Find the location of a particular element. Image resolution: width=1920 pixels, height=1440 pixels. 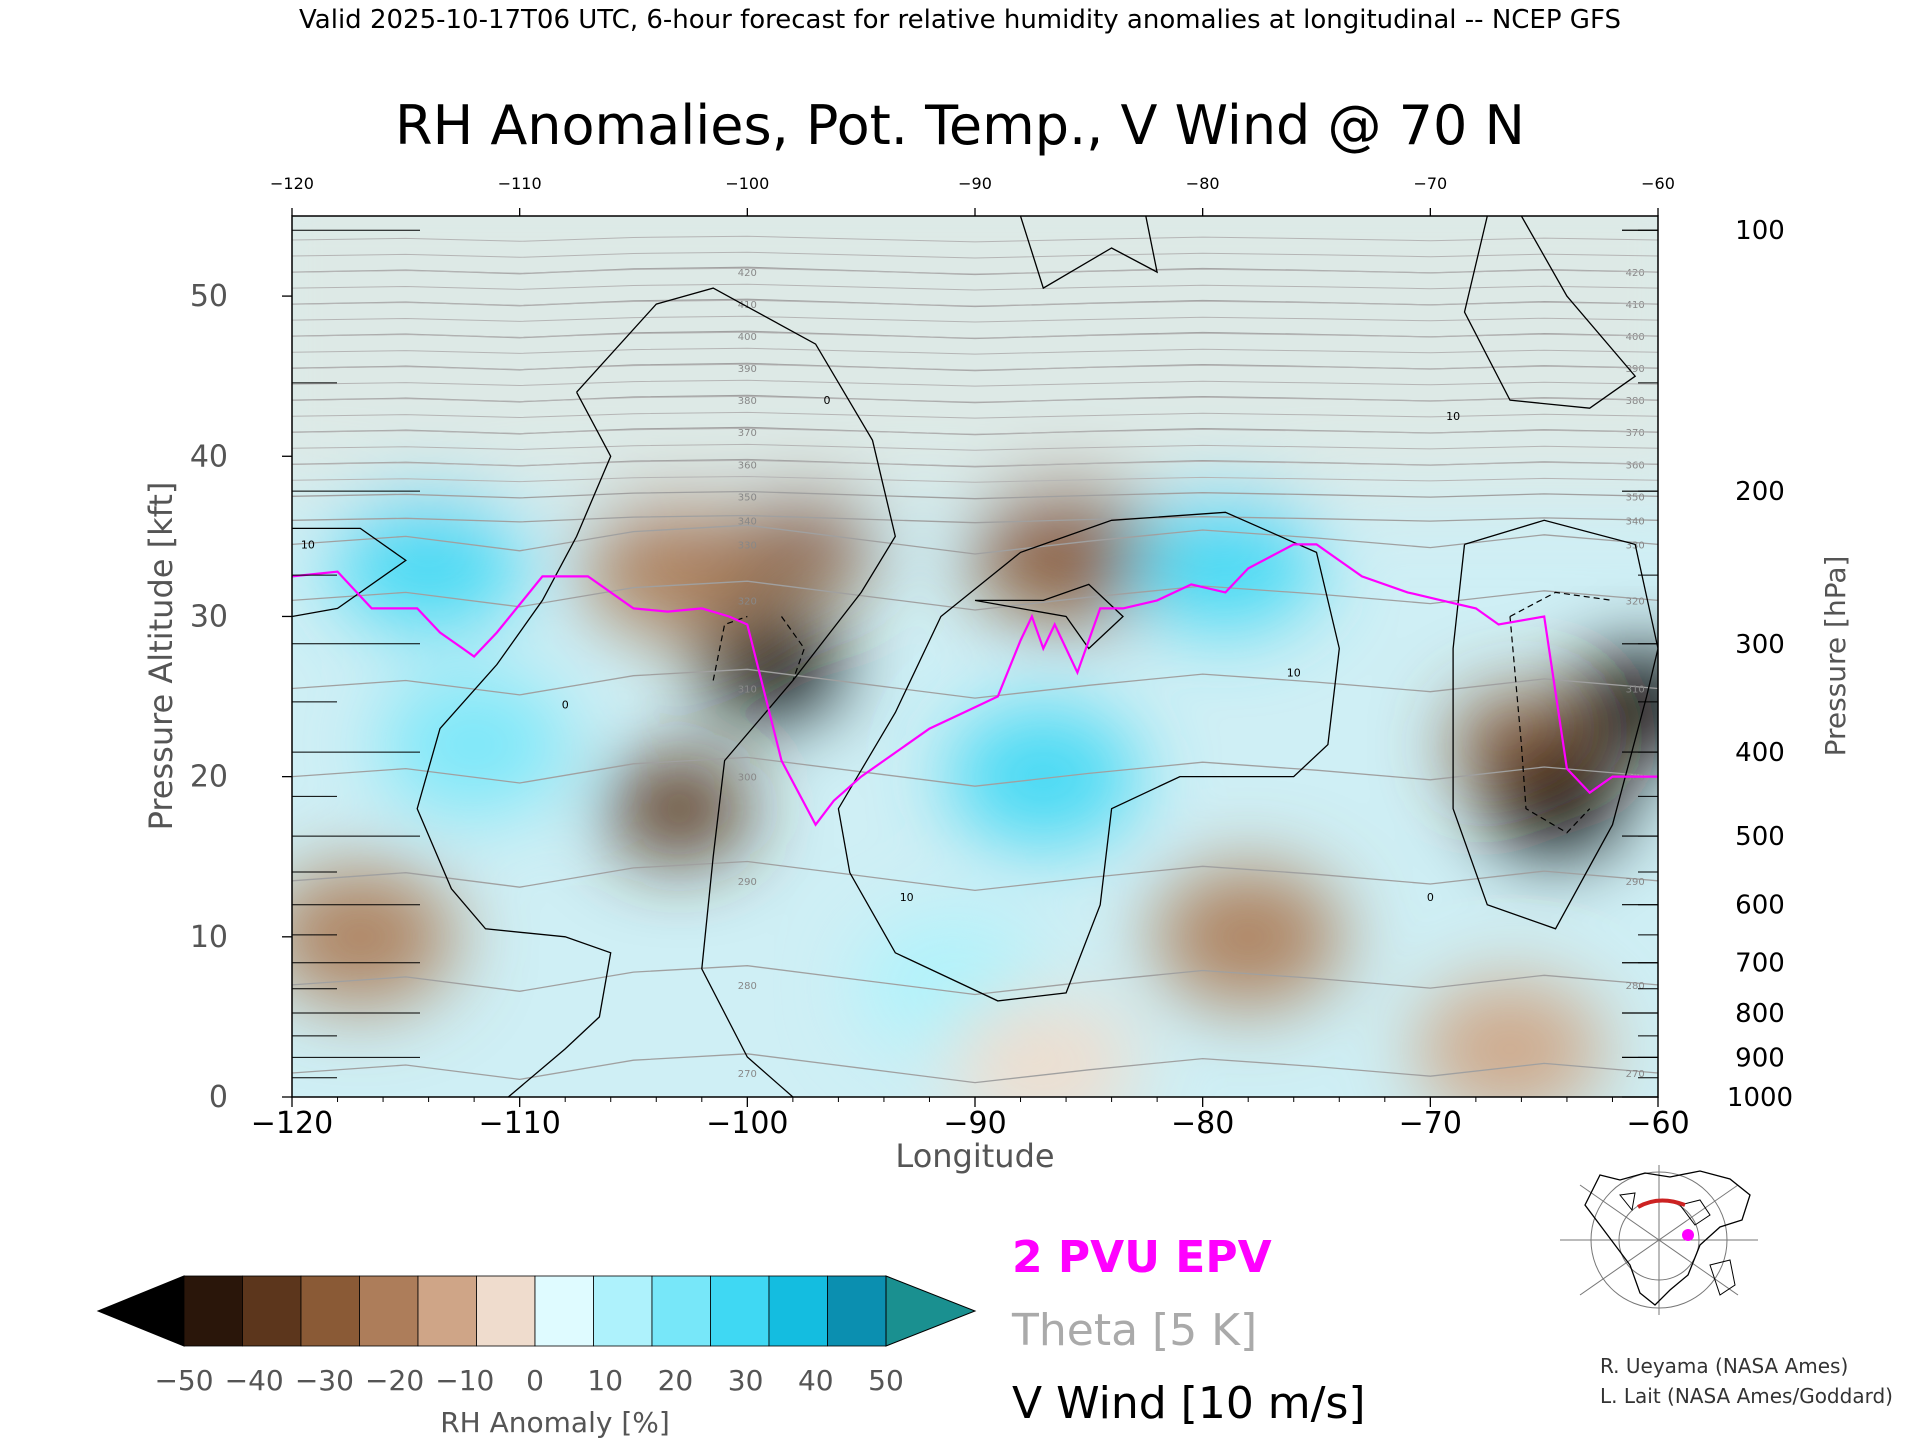

colorbar-tick-label: −30 is located at coordinates (324, 1380).